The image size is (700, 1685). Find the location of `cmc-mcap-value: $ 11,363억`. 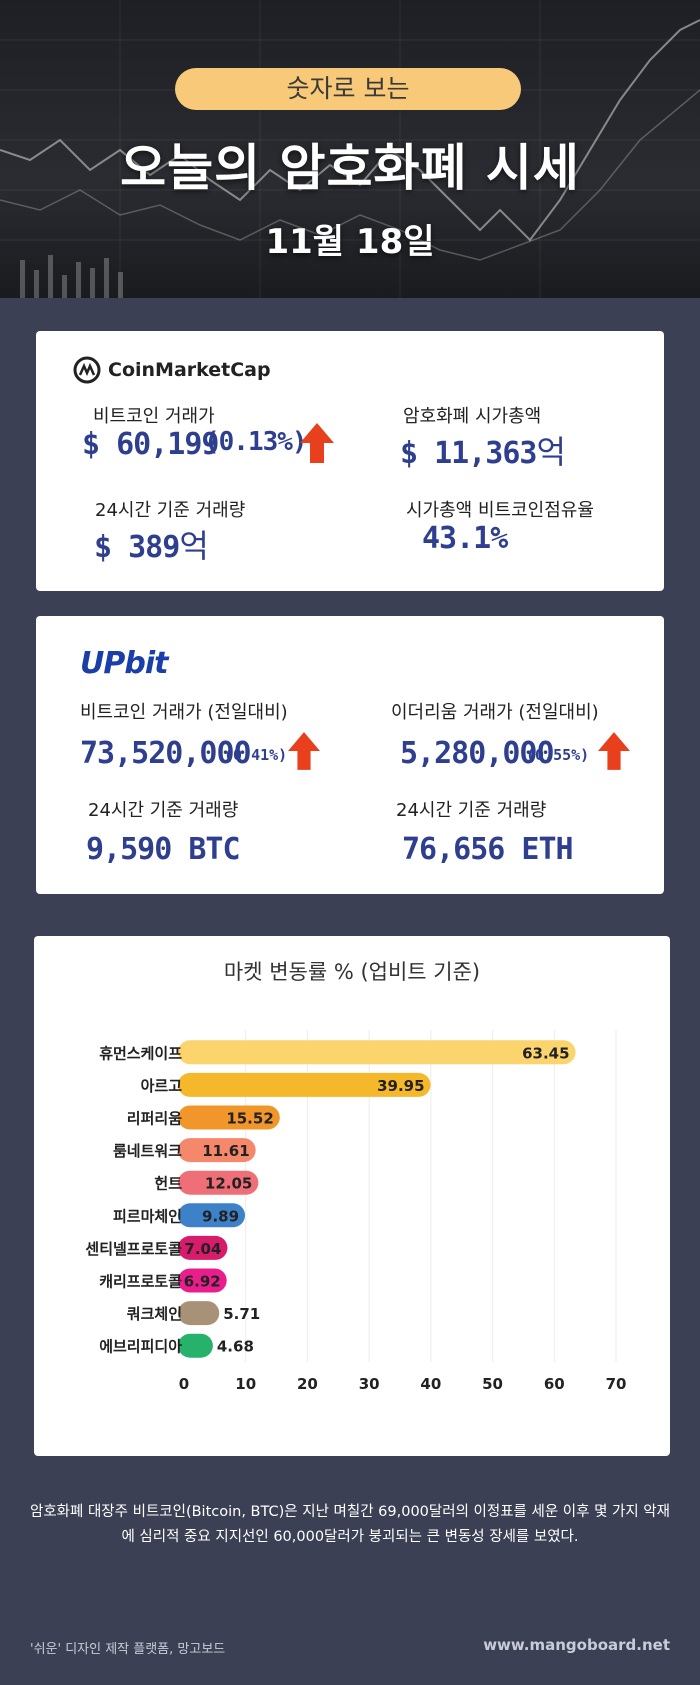

cmc-mcap-value: $ 11,363억 is located at coordinates (483, 452).